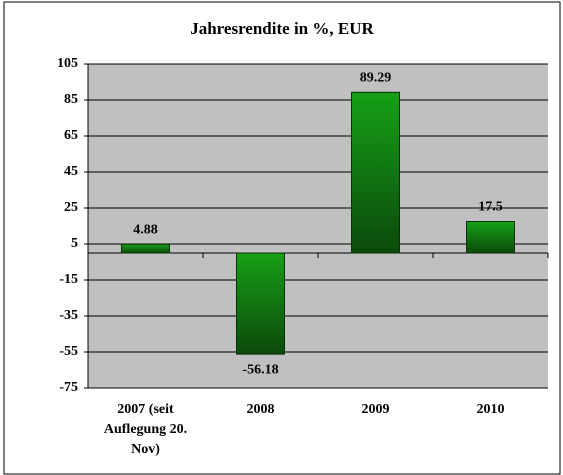 The width and height of the screenshot is (563, 475). What do you see at coordinates (260, 369) in the screenshot?
I see `value-label: -56.18` at bounding box center [260, 369].